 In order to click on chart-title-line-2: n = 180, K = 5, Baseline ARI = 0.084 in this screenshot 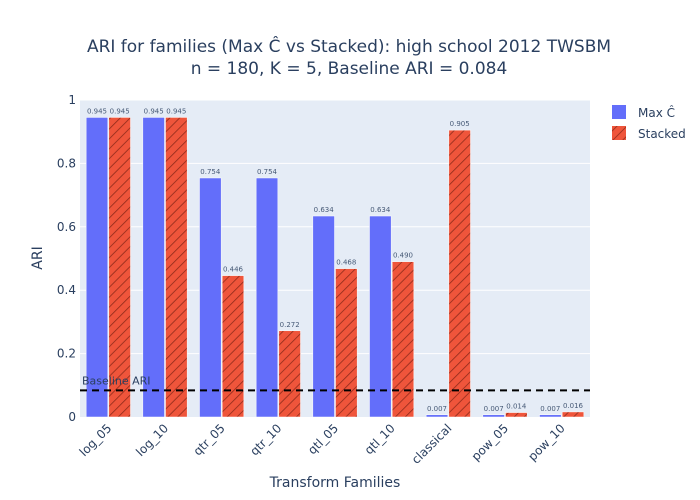, I will do `click(349, 69)`.